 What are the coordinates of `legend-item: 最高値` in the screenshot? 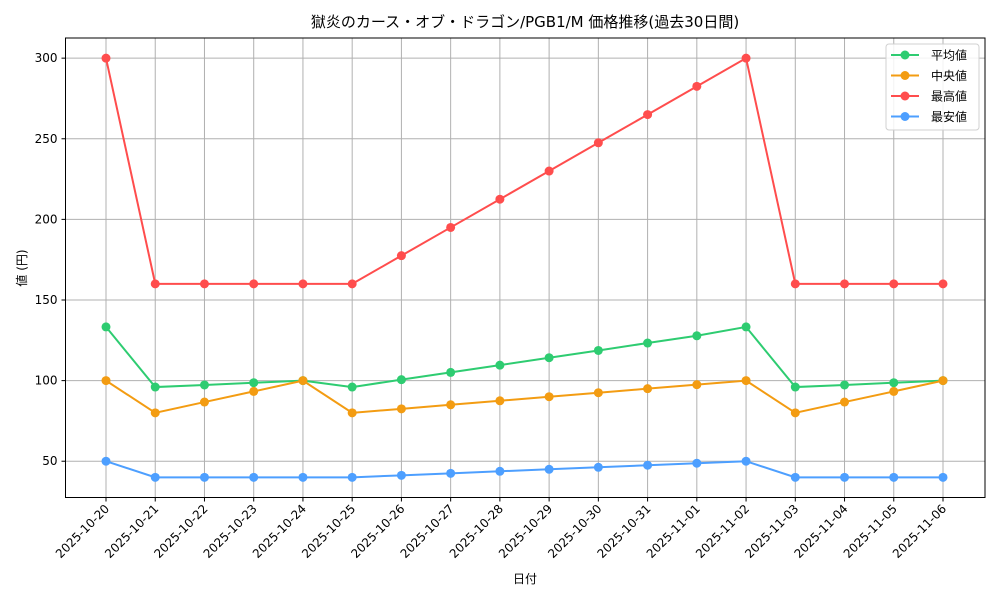 It's located at (929, 96).